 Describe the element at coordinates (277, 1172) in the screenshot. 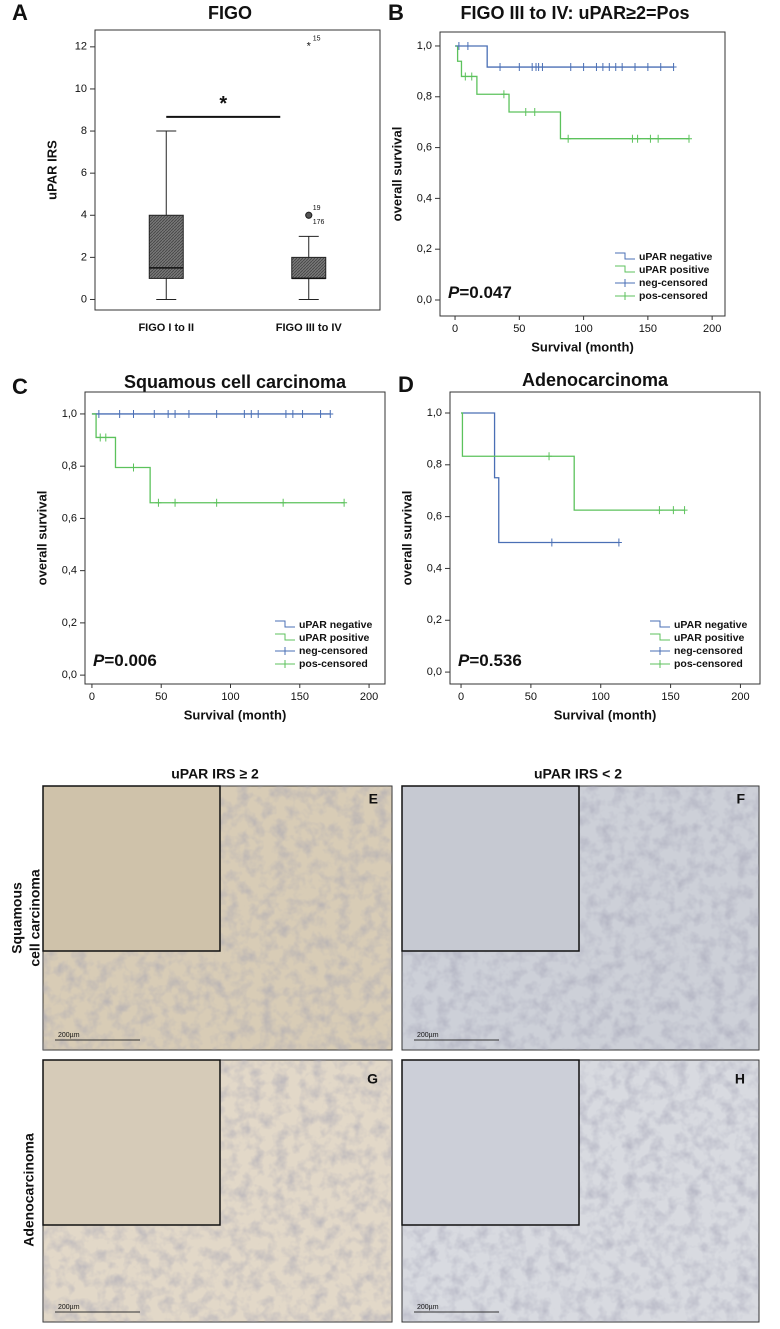

I see `scale-bars: 200µm 200µm 200µm 200µm` at that location.